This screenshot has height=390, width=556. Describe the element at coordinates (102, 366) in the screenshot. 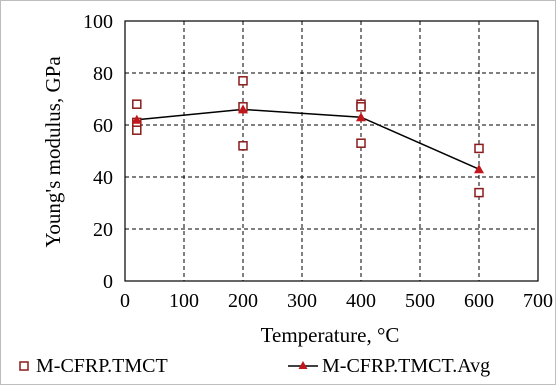

I see `legend-label-samples: M-CFRP.TMCT` at that location.